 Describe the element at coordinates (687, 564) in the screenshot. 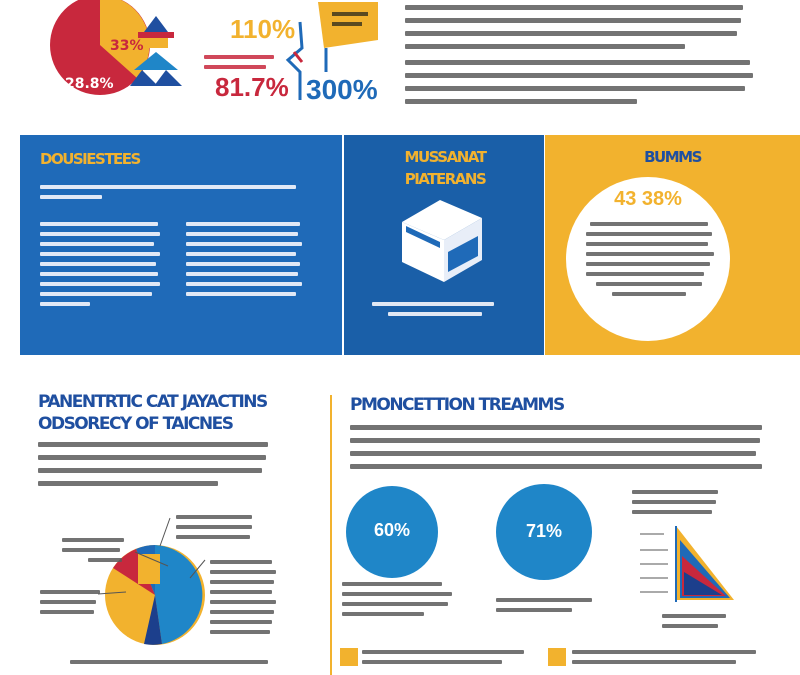

I see `triangle-chart` at that location.